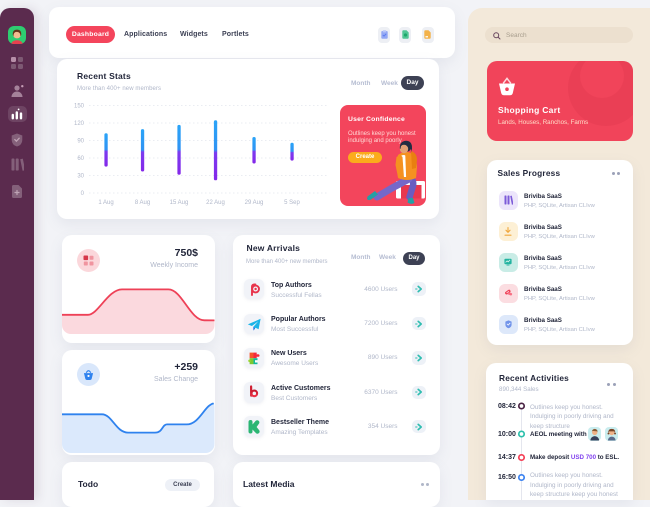 This screenshot has width=650, height=507. I want to click on svg-text: 22 Aug, so click(215, 203).